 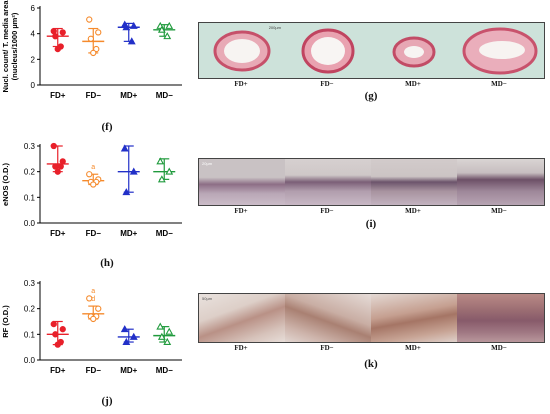 I want to click on micrograph-g-md-plus, so click(x=414, y=50).